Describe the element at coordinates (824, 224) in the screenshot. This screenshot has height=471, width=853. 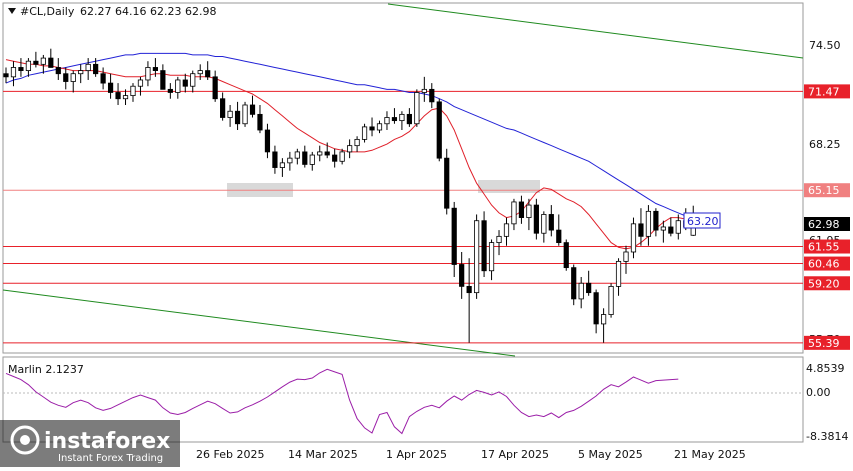
I see `current-price-label: 62.98` at that location.